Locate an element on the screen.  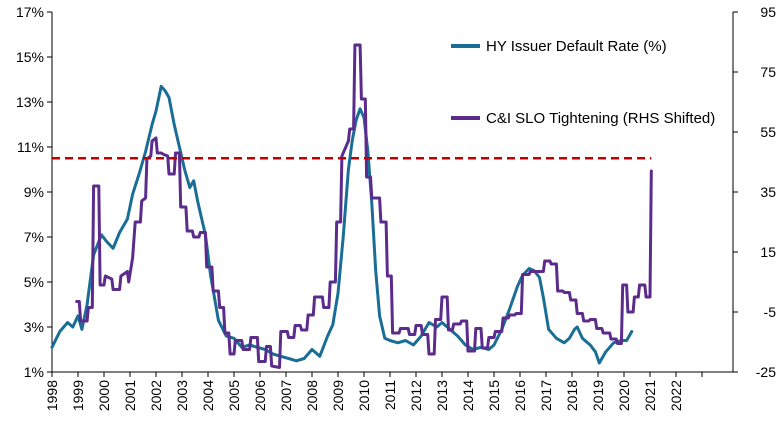
x-tick-label: 2001 is located at coordinates (130, 395).